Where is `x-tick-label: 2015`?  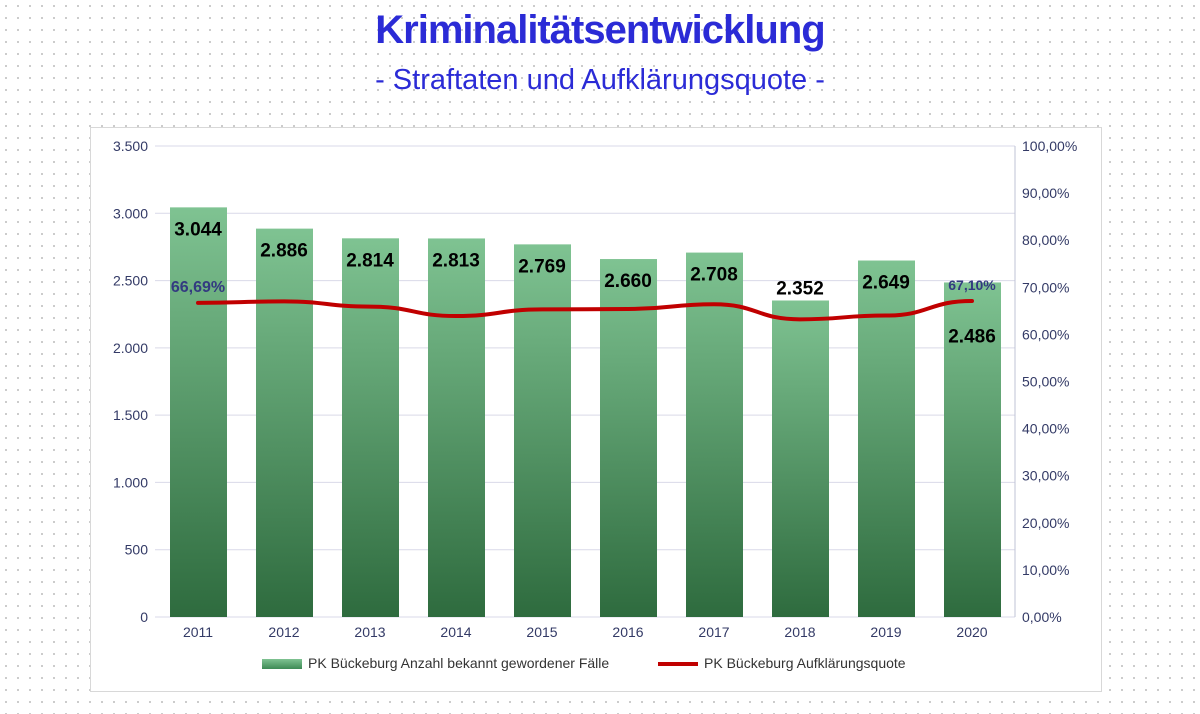 x-tick-label: 2015 is located at coordinates (541, 632).